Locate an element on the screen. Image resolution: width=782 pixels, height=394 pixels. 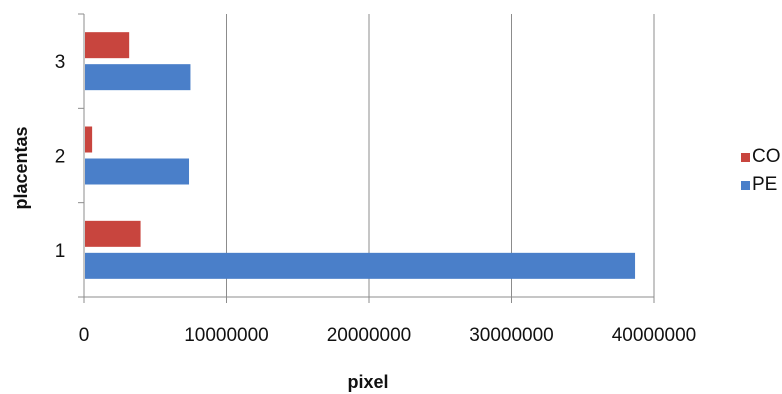
legend-swatch-pe is located at coordinates (745, 185).